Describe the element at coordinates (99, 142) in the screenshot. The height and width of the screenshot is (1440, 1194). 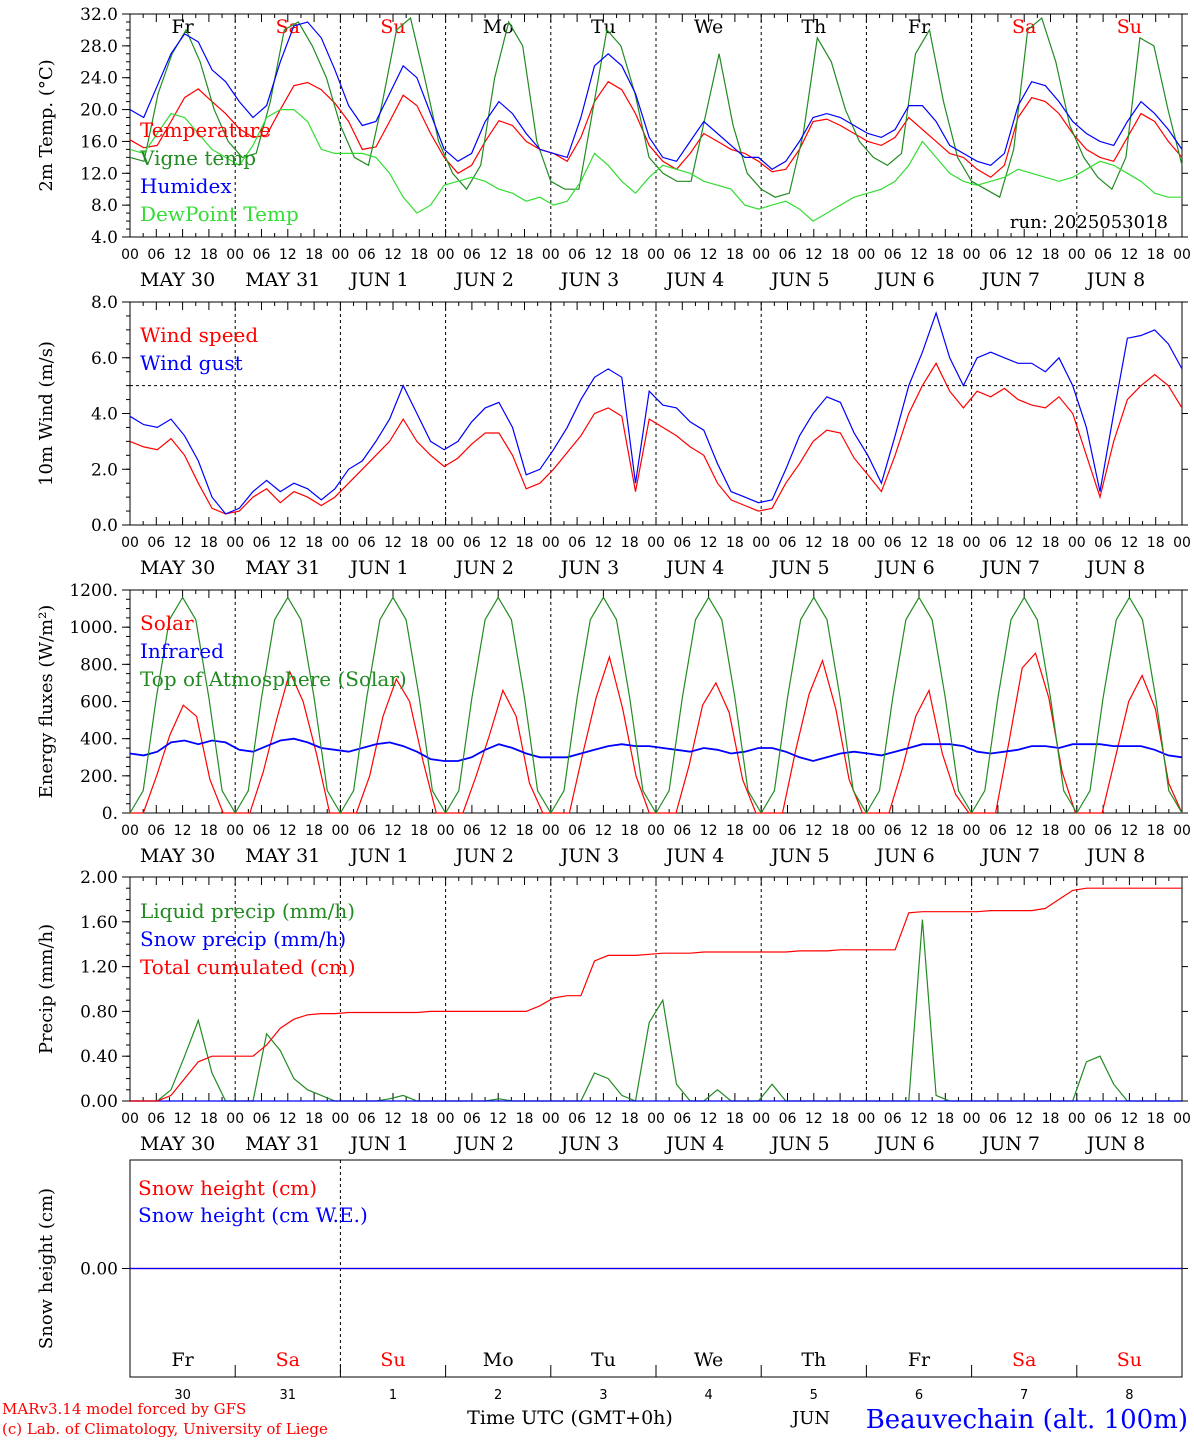
I see `y-tick-label: 16.0` at that location.